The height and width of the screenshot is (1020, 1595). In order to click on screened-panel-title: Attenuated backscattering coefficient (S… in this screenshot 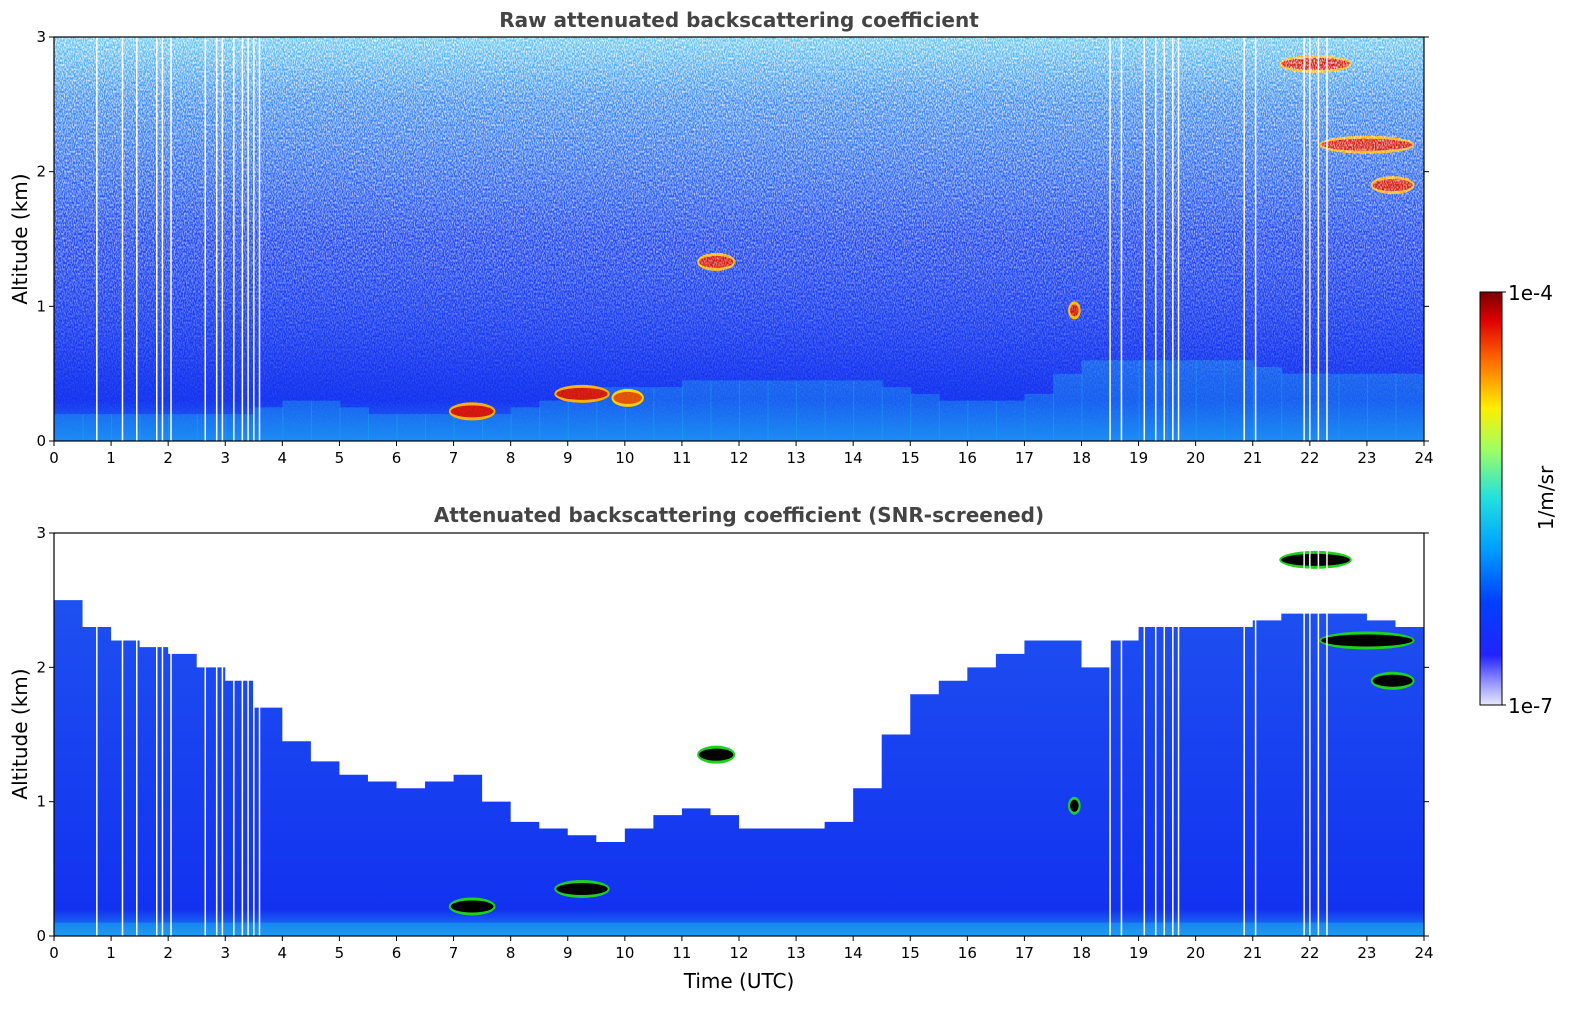, I will do `click(739, 515)`.